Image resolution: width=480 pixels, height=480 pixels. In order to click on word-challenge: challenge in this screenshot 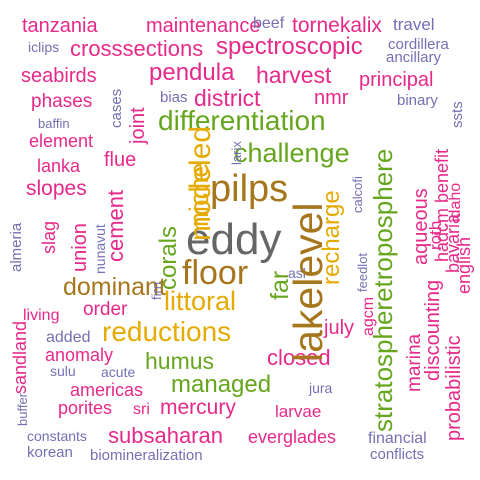, I will do `click(292, 153)`.